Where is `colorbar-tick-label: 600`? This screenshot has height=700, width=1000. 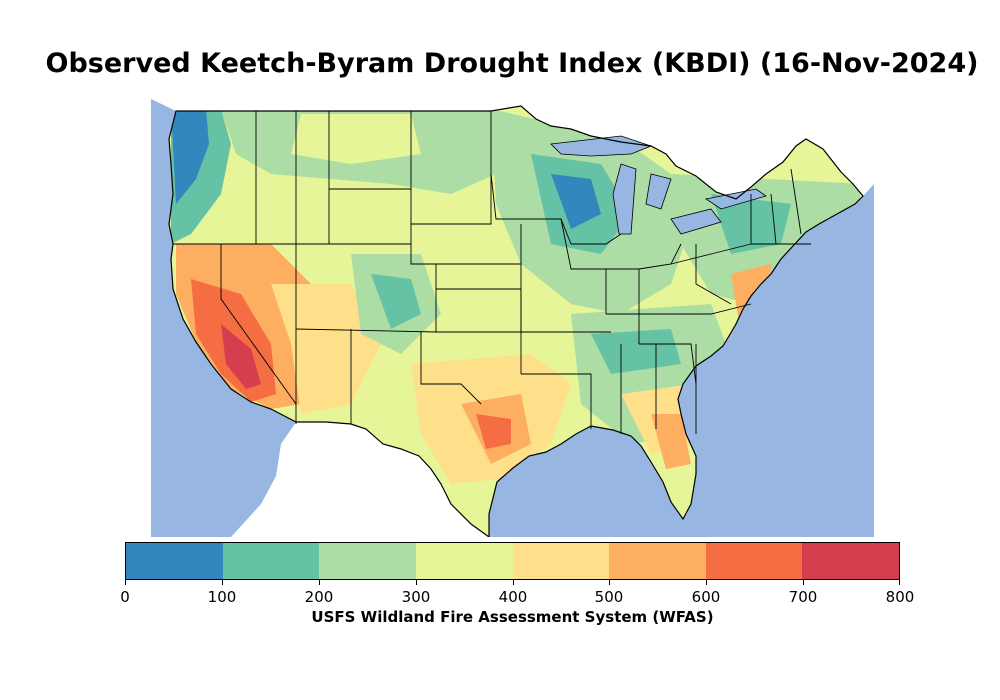
colorbar-tick-label: 600 is located at coordinates (706, 597).